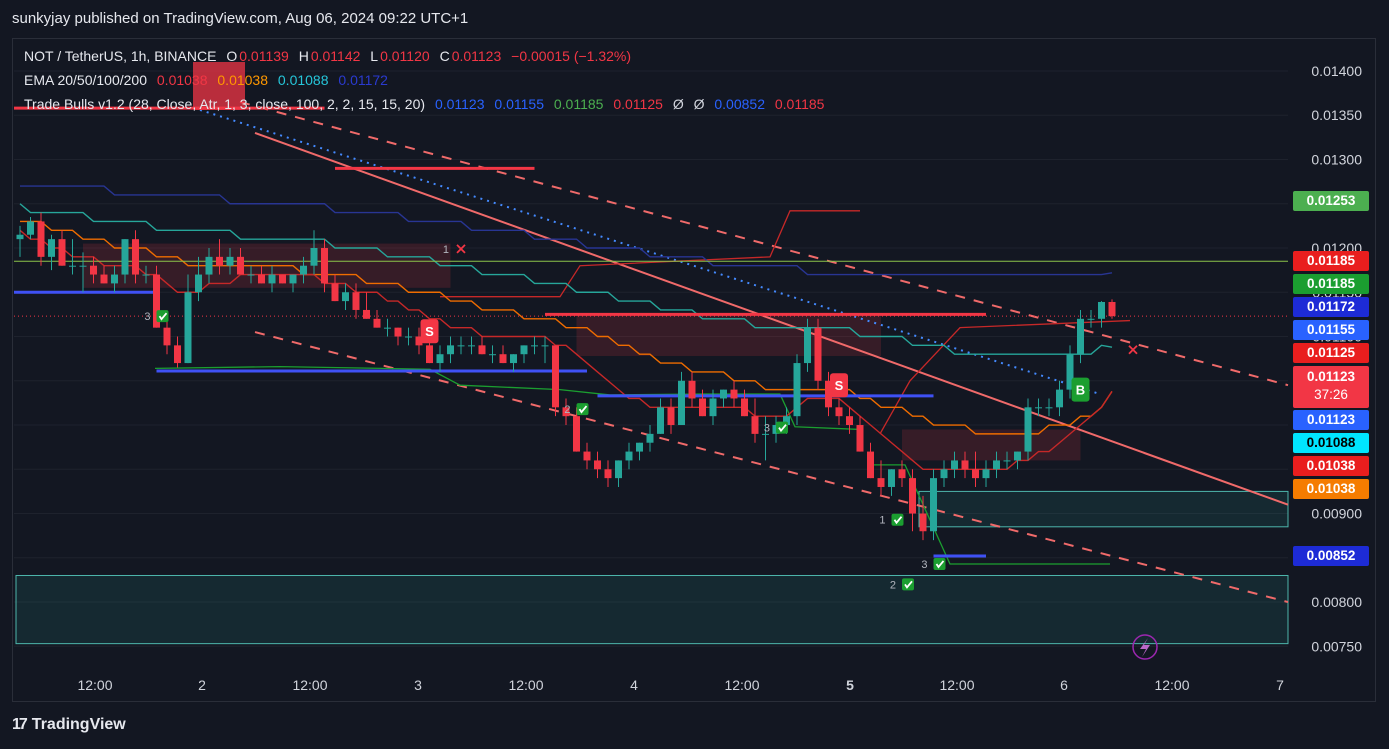 The width and height of the screenshot is (1389, 749). What do you see at coordinates (20, 724) in the screenshot?
I see `tradingview-logo-icon: 17` at bounding box center [20, 724].